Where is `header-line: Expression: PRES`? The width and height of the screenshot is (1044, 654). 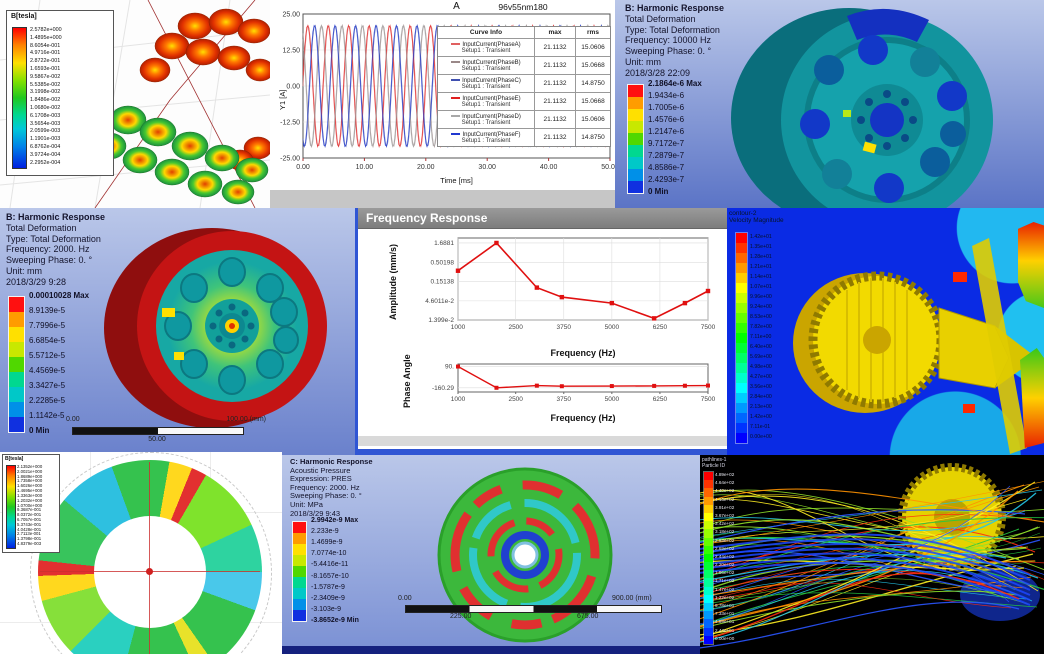
header-line: Expression: PRES is located at coordinates (321, 479).